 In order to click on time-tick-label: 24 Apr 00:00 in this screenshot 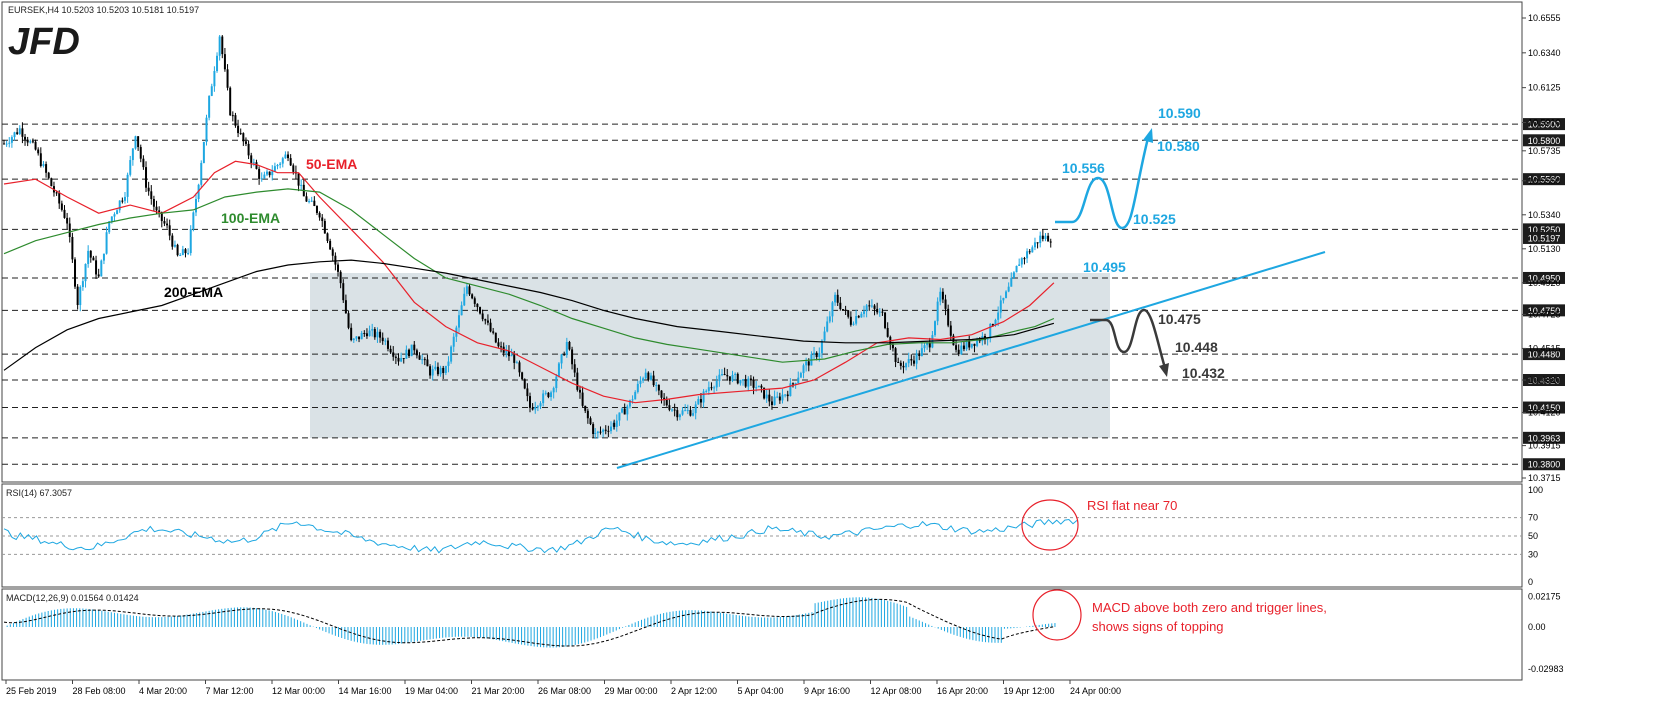, I will do `click(1095, 691)`.